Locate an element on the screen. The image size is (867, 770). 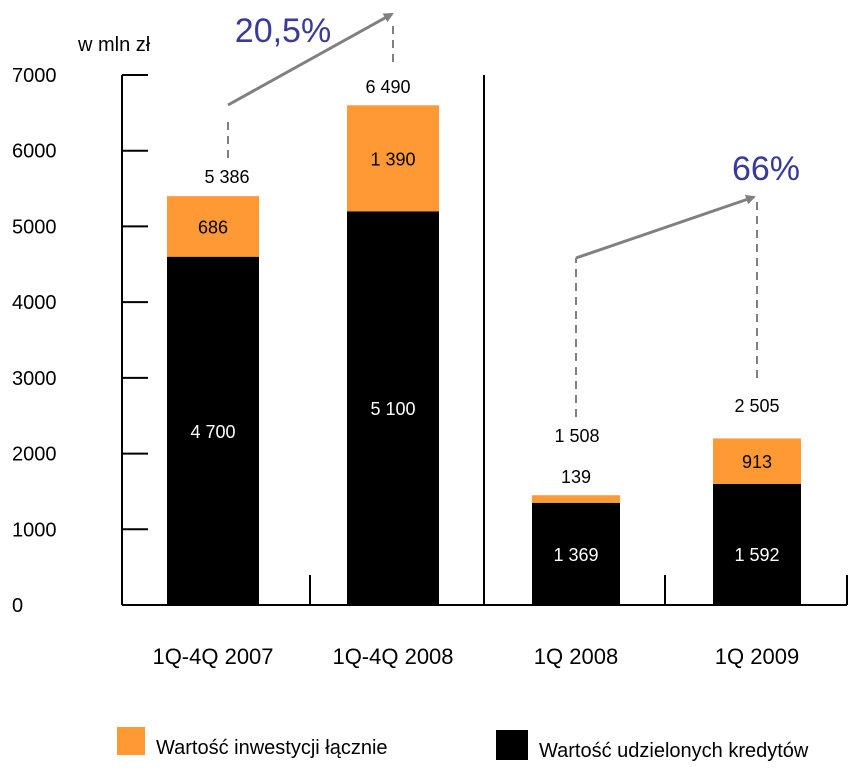
category-label: 1Q 2008 is located at coordinates (576, 656).